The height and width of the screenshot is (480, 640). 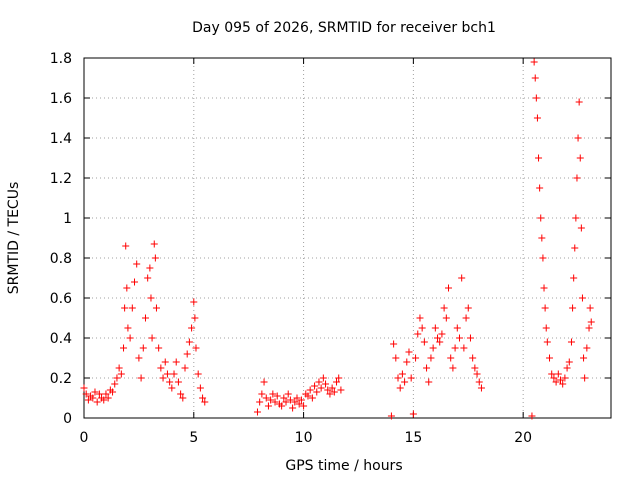 What do you see at coordinates (343, 466) in the screenshot?
I see `x-axis-label: GPS time / hours` at bounding box center [343, 466].